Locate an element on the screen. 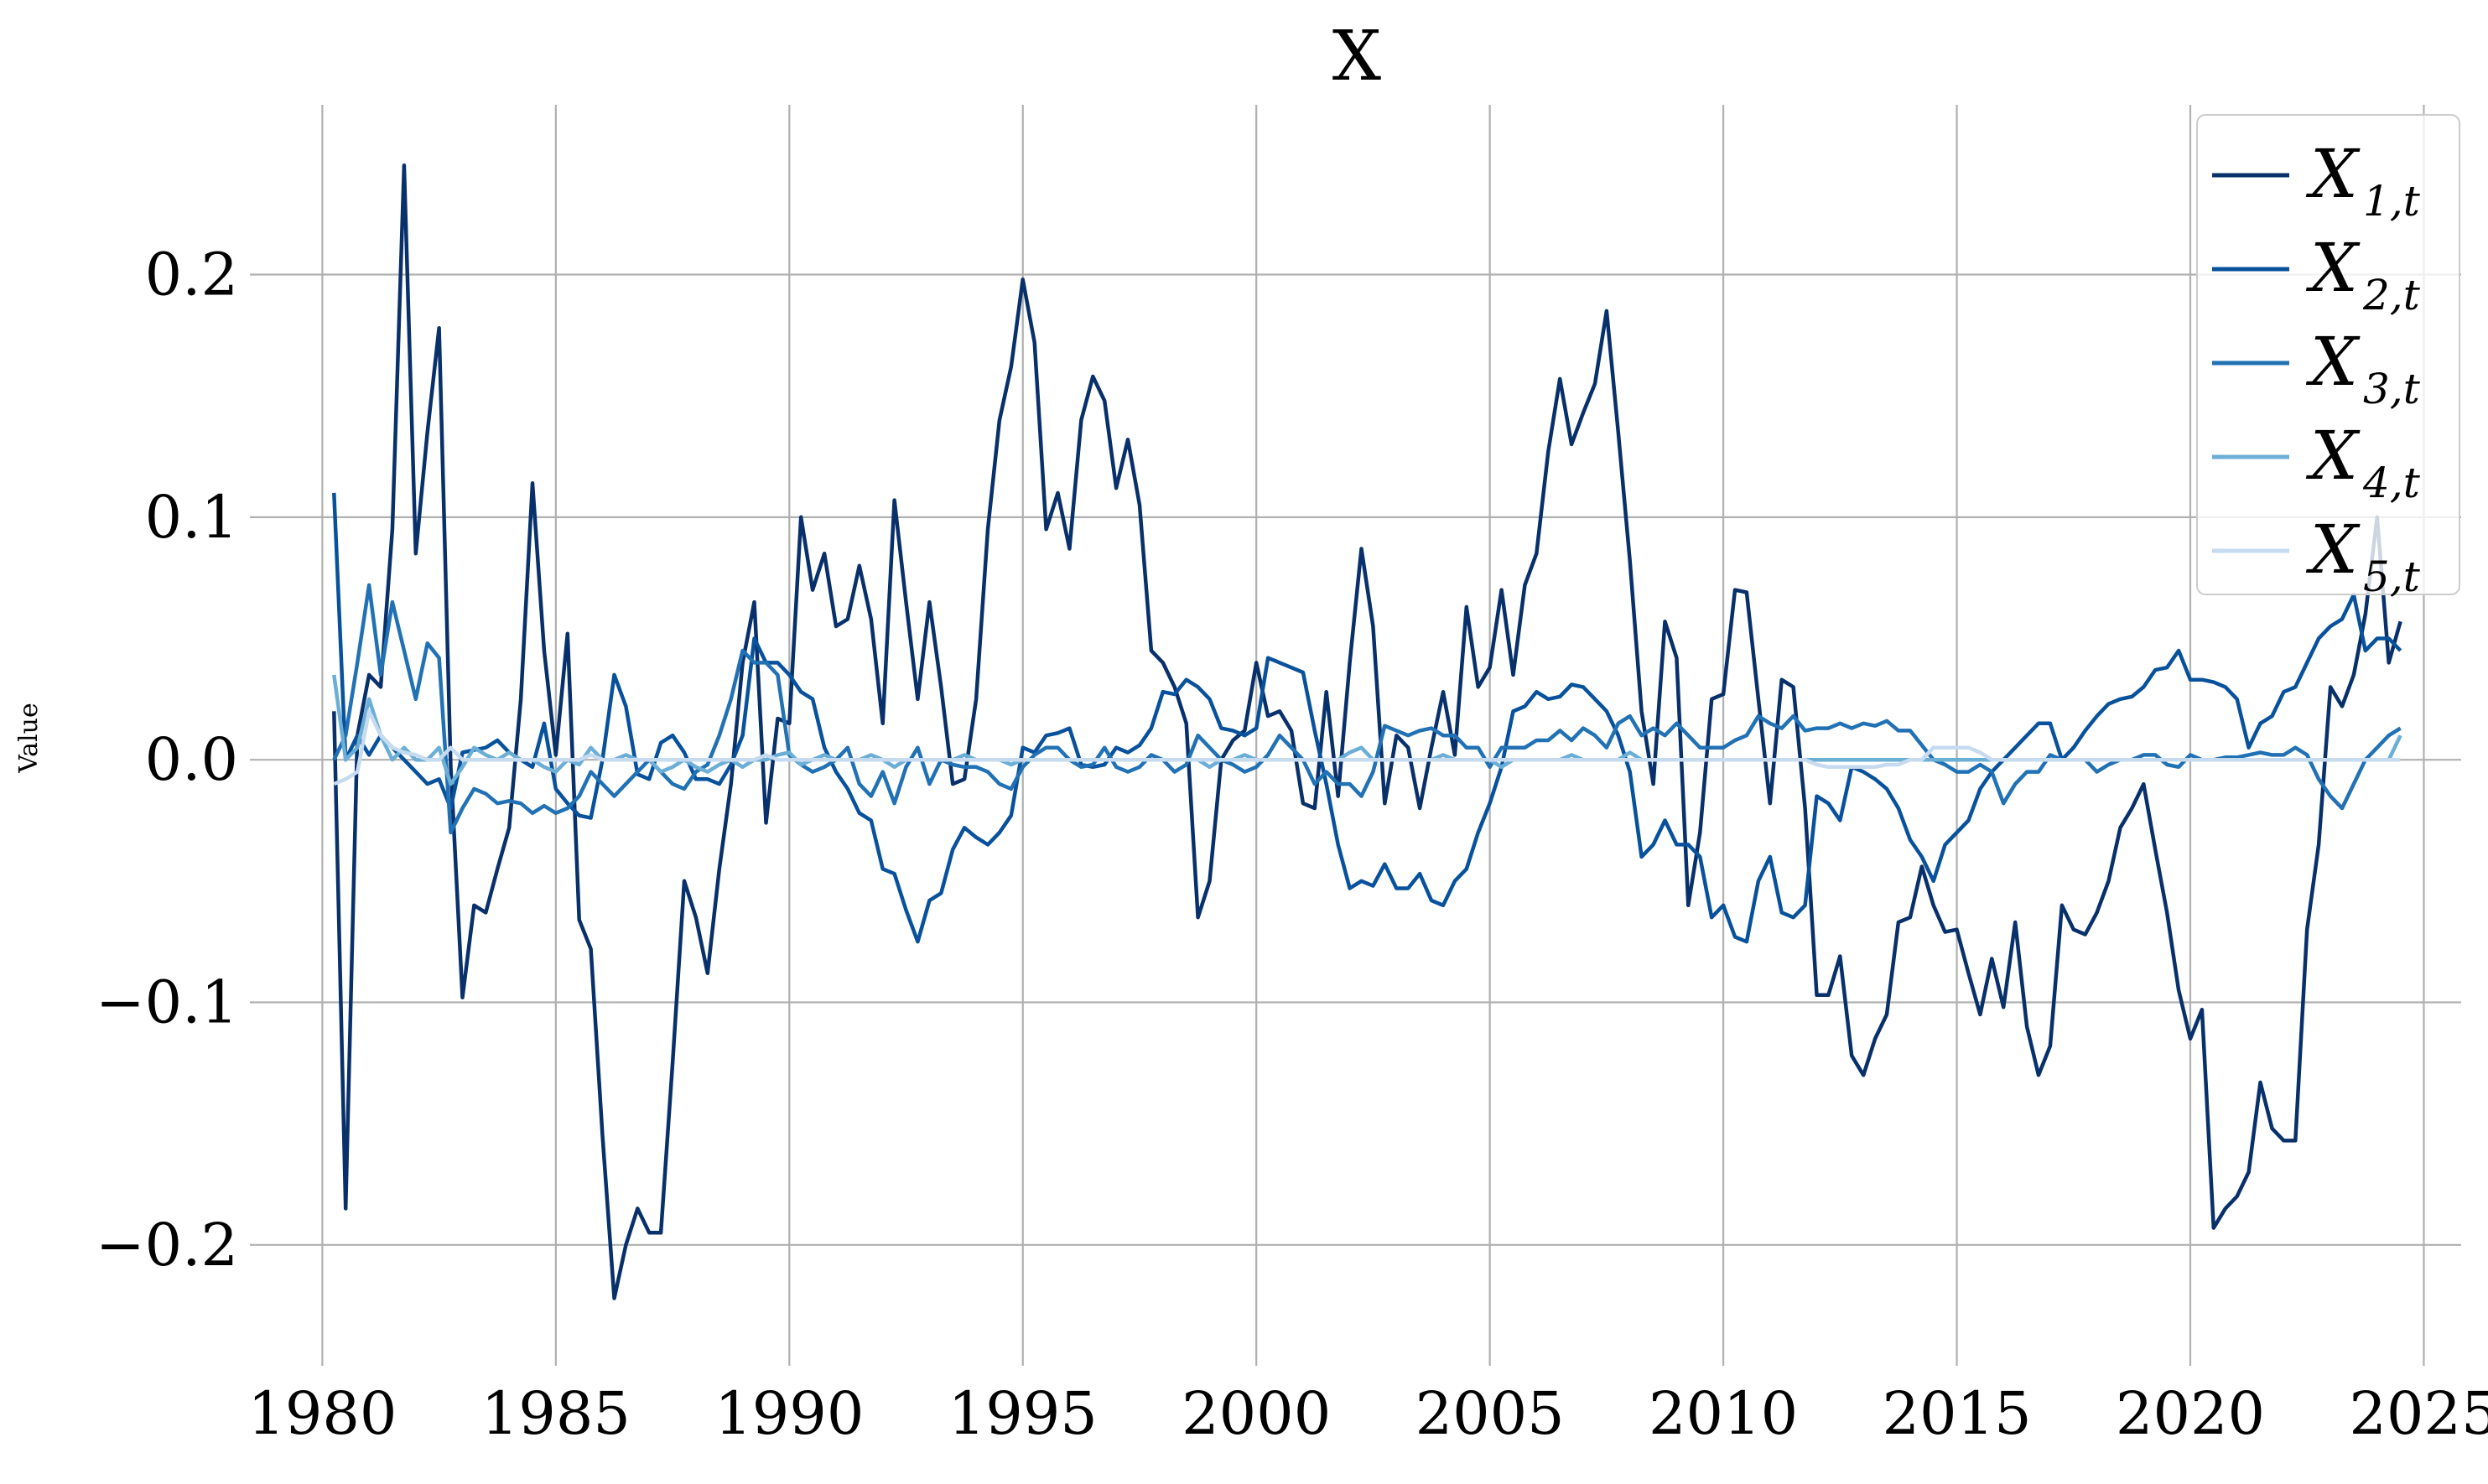 This screenshot has height=1484, width=2488. chart-title: X is located at coordinates (1356, 56).